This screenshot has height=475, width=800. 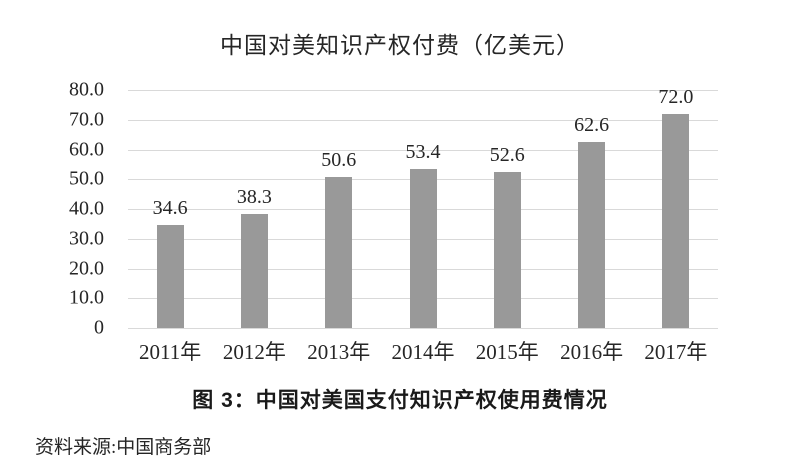 I want to click on y-tick-label: 0, so click(x=99, y=327).